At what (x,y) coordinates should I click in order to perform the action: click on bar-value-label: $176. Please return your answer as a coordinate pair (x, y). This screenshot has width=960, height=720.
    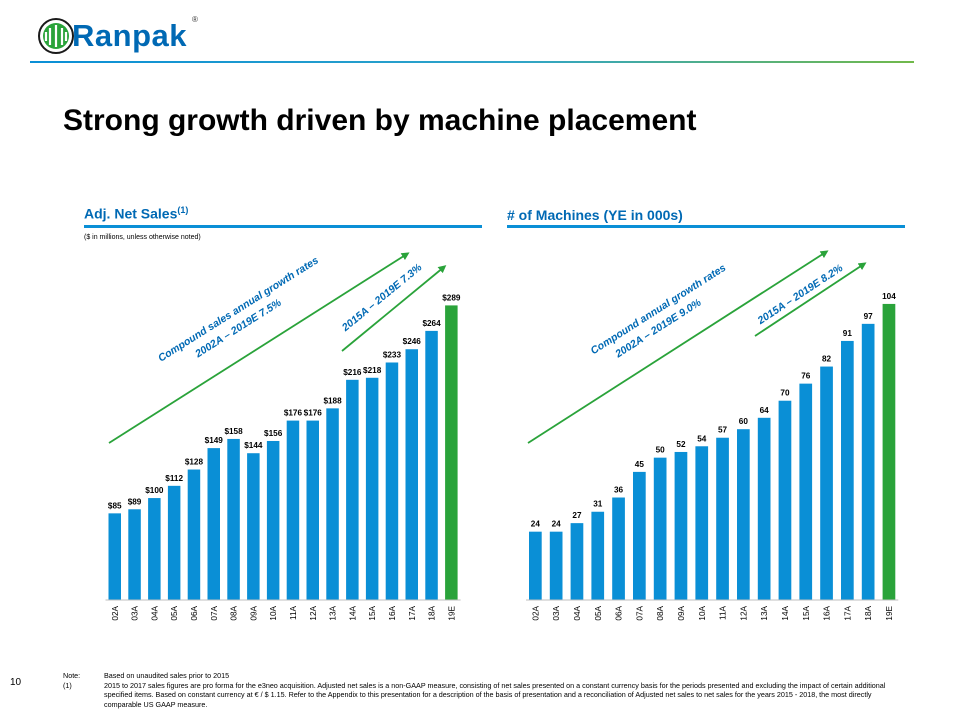
    Looking at the image, I should click on (293, 413).